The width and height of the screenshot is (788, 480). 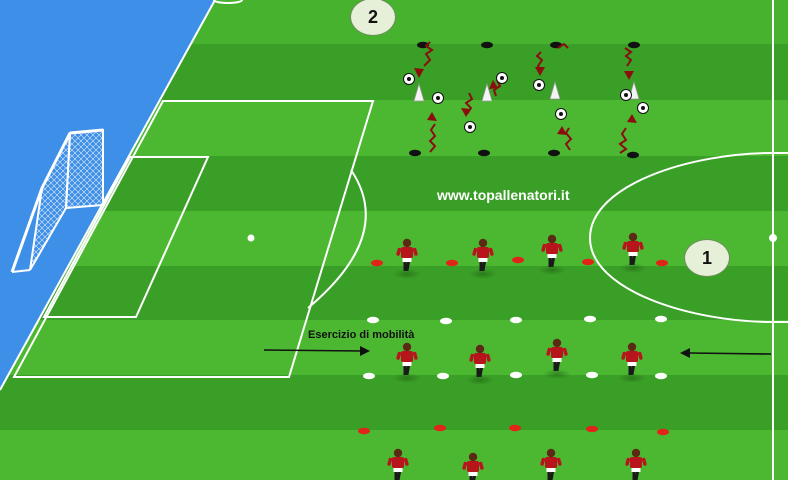 What do you see at coordinates (57, 200) in the screenshot?
I see `goal-net-icon` at bounding box center [57, 200].